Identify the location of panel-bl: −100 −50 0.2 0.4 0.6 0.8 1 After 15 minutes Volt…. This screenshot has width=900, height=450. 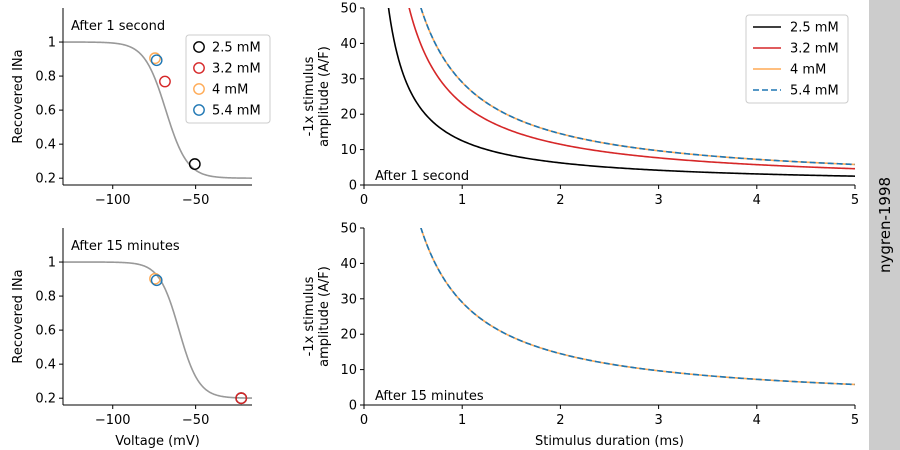
(131, 338).